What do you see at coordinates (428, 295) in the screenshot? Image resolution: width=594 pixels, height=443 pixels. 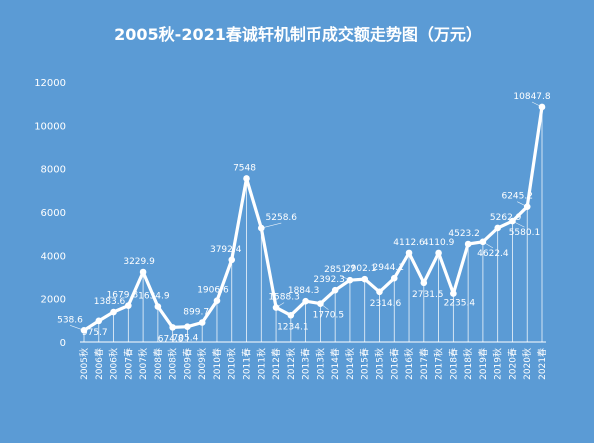 I see `data-label: 2731.5` at bounding box center [428, 295].